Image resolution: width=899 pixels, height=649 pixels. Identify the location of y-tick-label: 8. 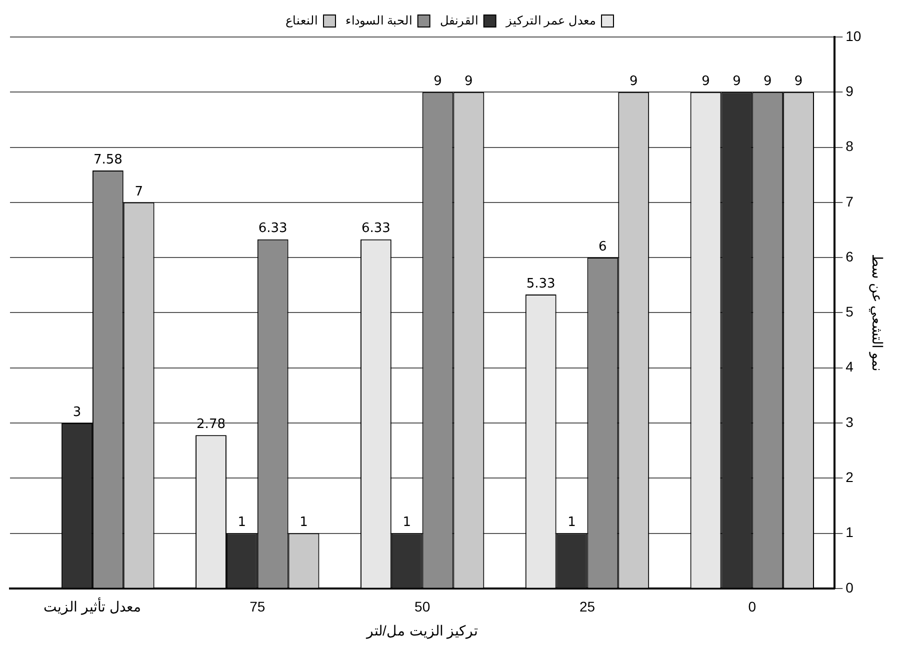
(850, 146).